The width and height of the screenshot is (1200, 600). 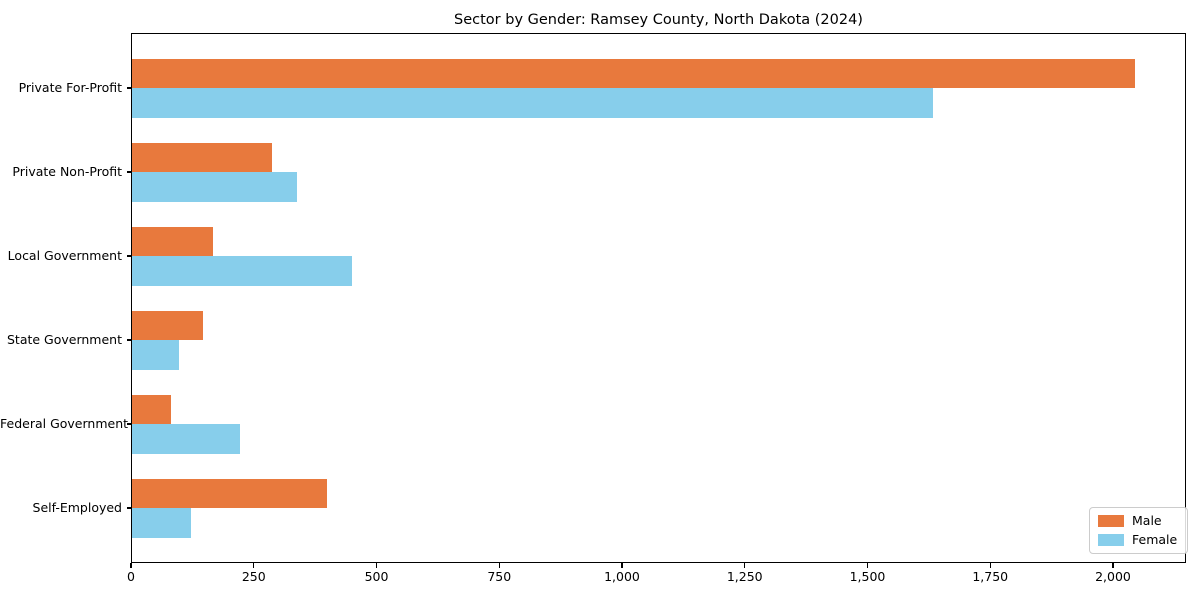 What do you see at coordinates (64, 255) in the screenshot?
I see `y-axis-label: Local Government` at bounding box center [64, 255].